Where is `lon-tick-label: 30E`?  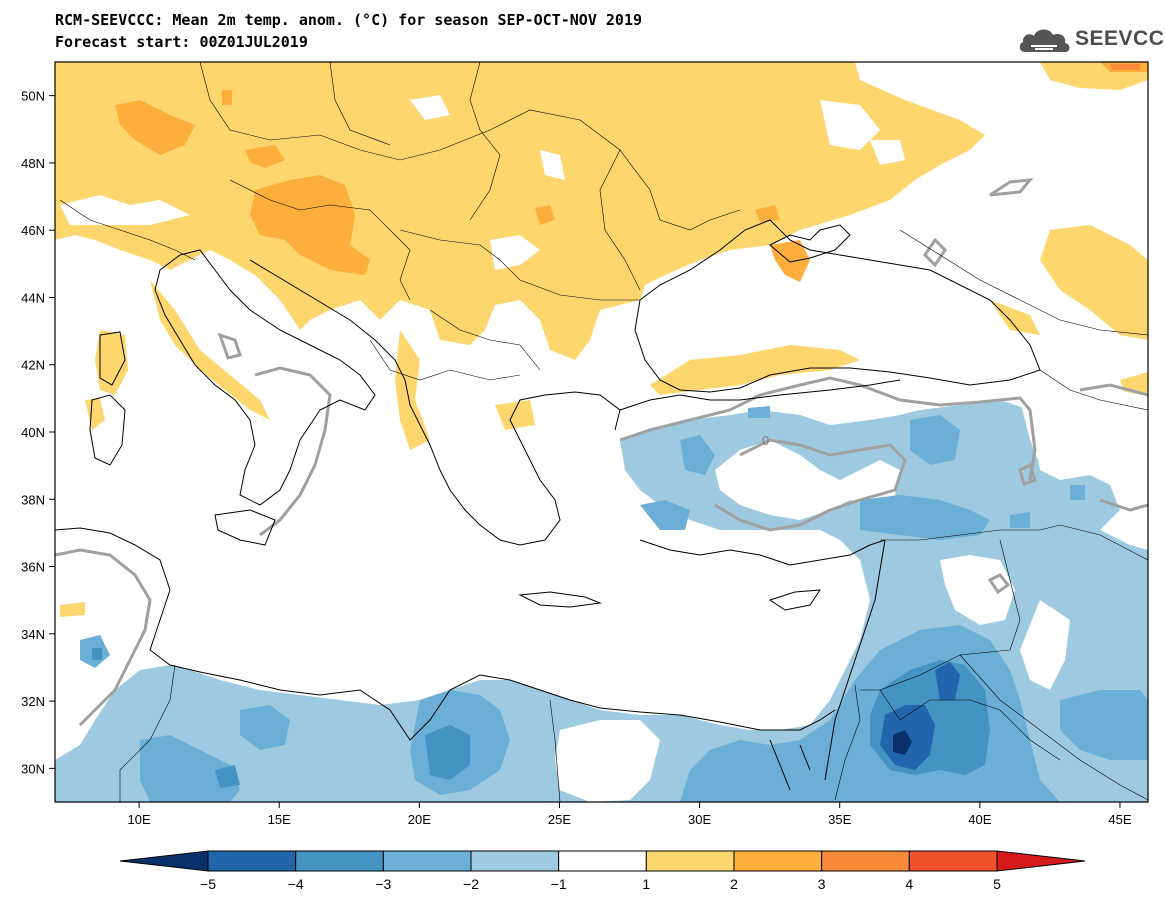 lon-tick-label: 30E is located at coordinates (699, 819).